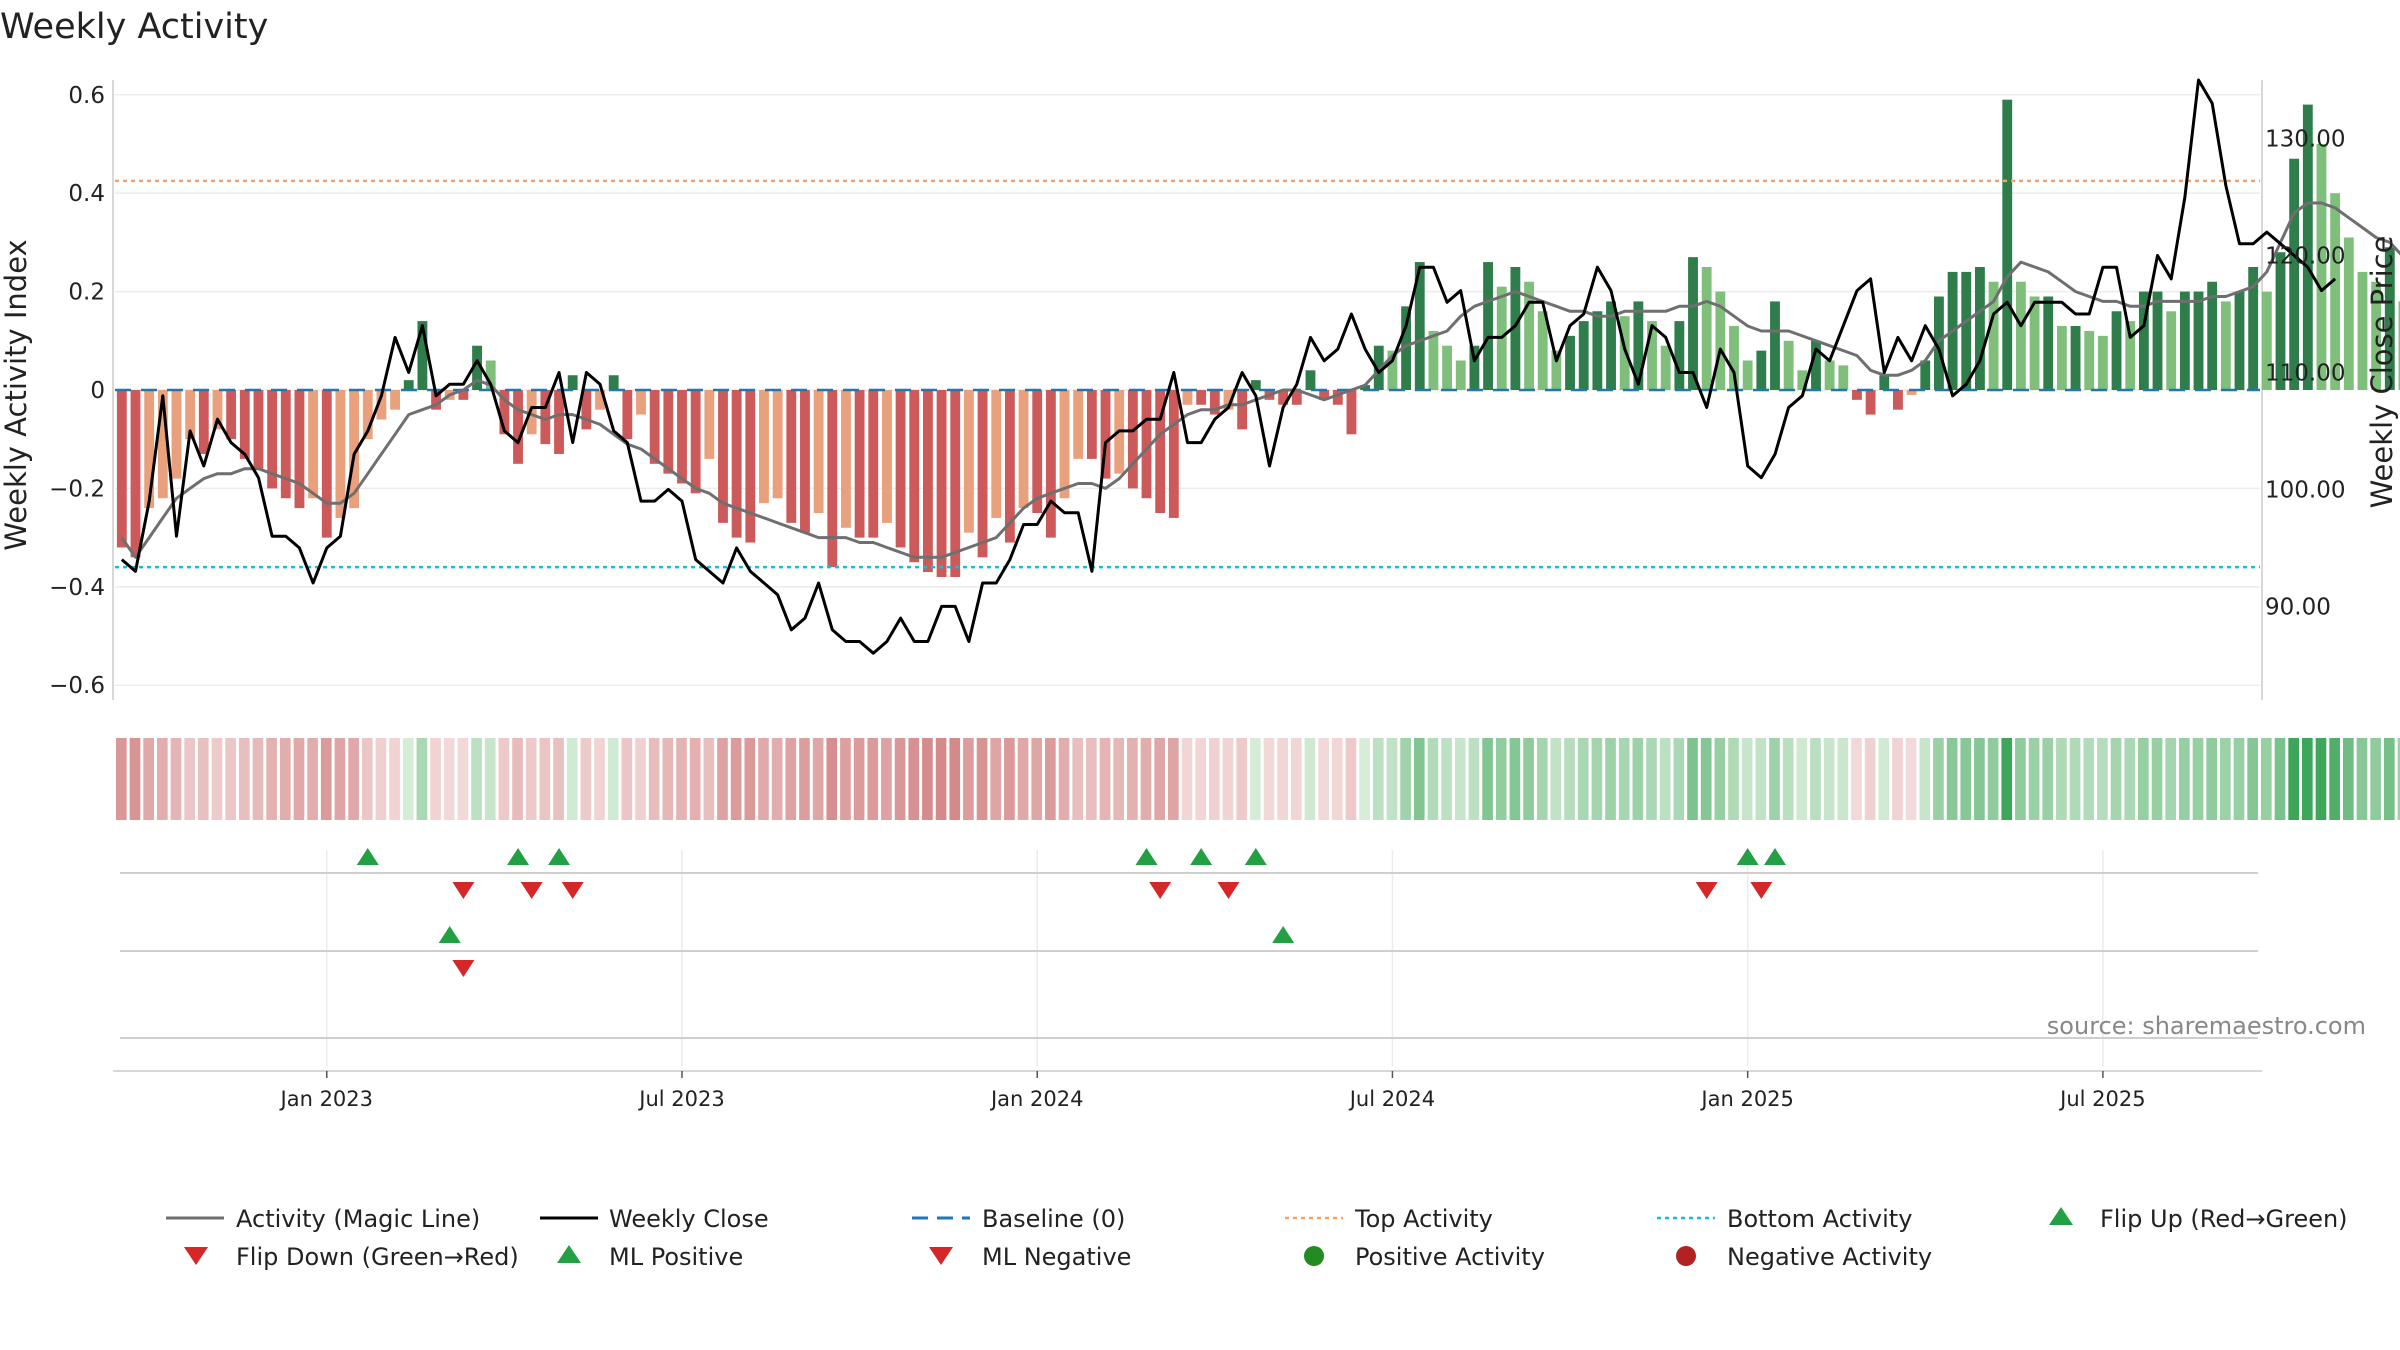 This screenshot has height=1350, width=2400. Describe the element at coordinates (676, 1257) in the screenshot. I see `legend-label: ML Positive` at that location.